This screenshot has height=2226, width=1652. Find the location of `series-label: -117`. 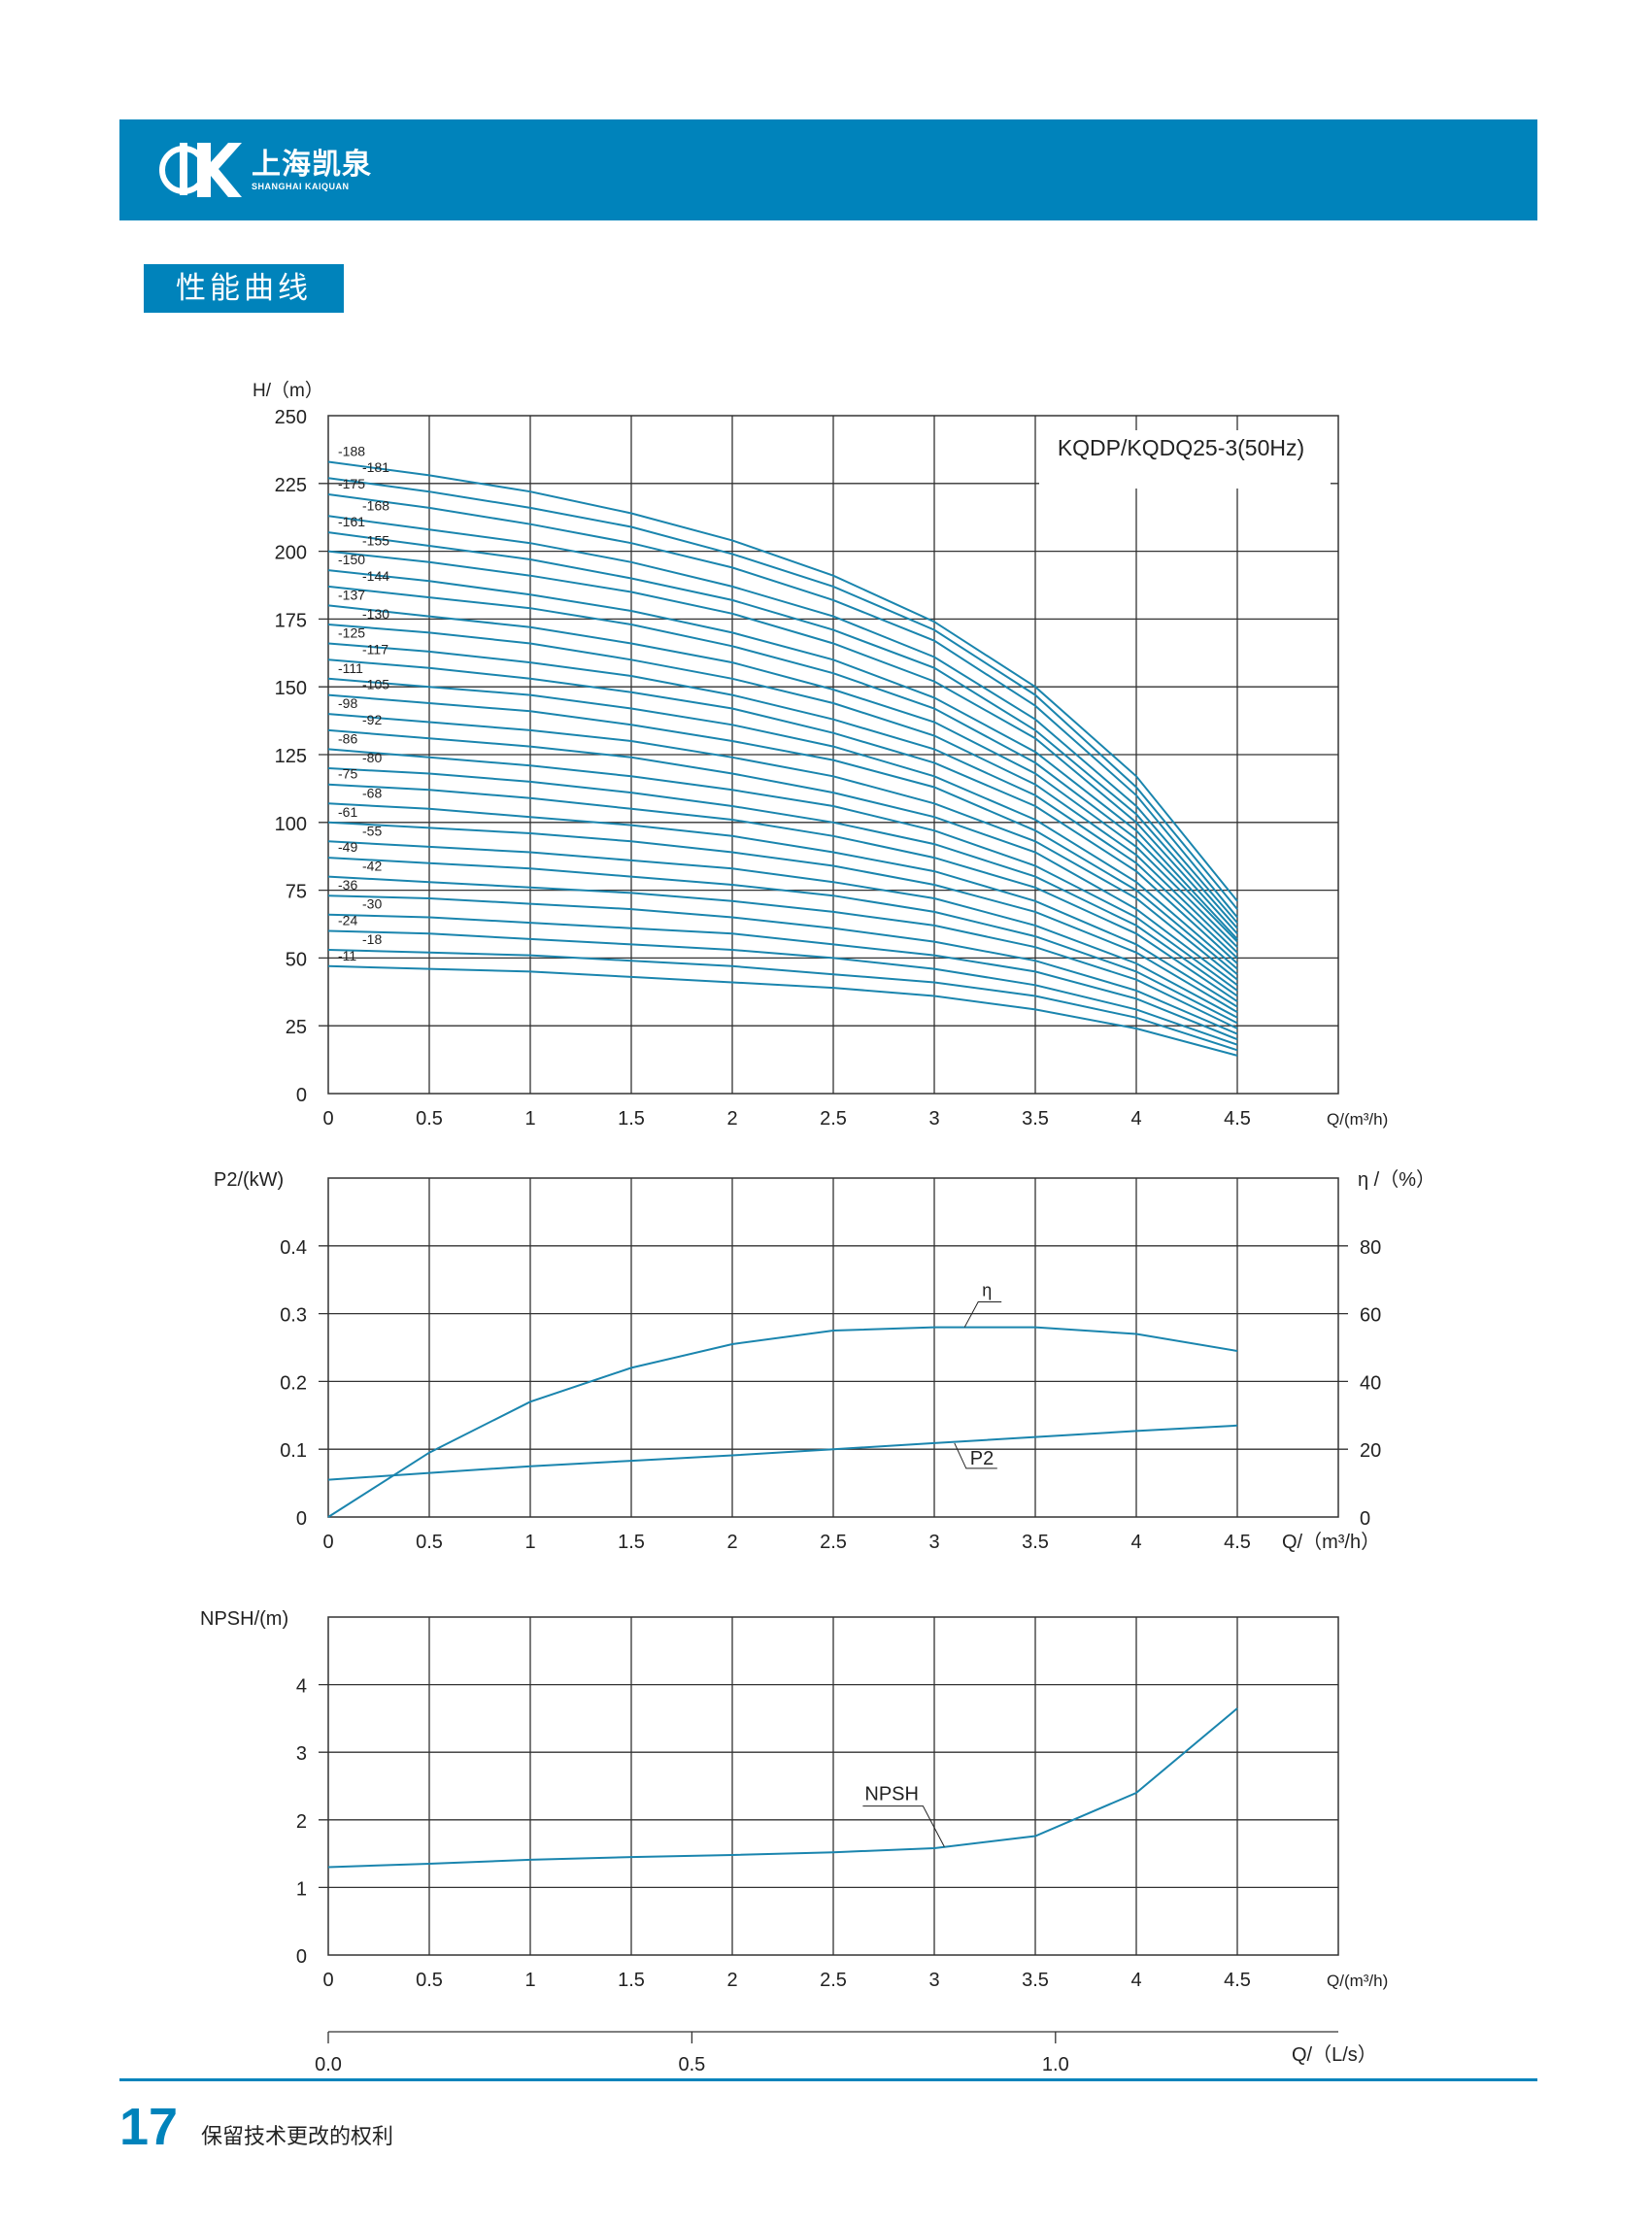

series-label: -117 is located at coordinates (375, 649).